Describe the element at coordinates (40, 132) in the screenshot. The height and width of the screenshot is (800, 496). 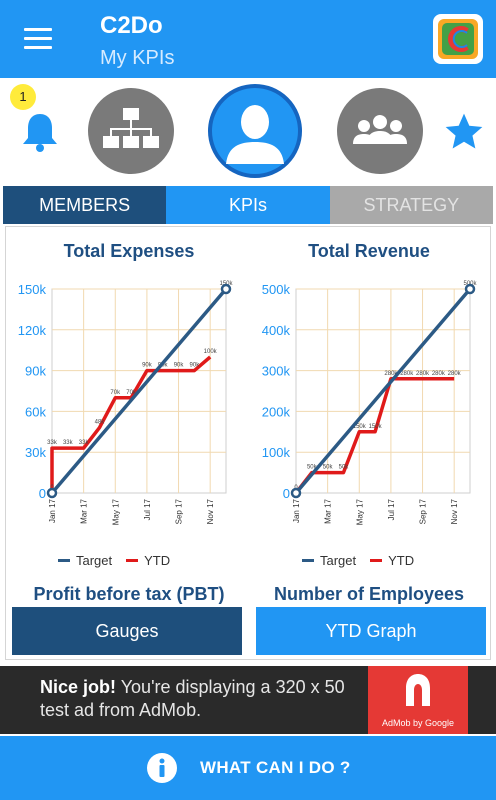
I see `bell-icon` at that location.